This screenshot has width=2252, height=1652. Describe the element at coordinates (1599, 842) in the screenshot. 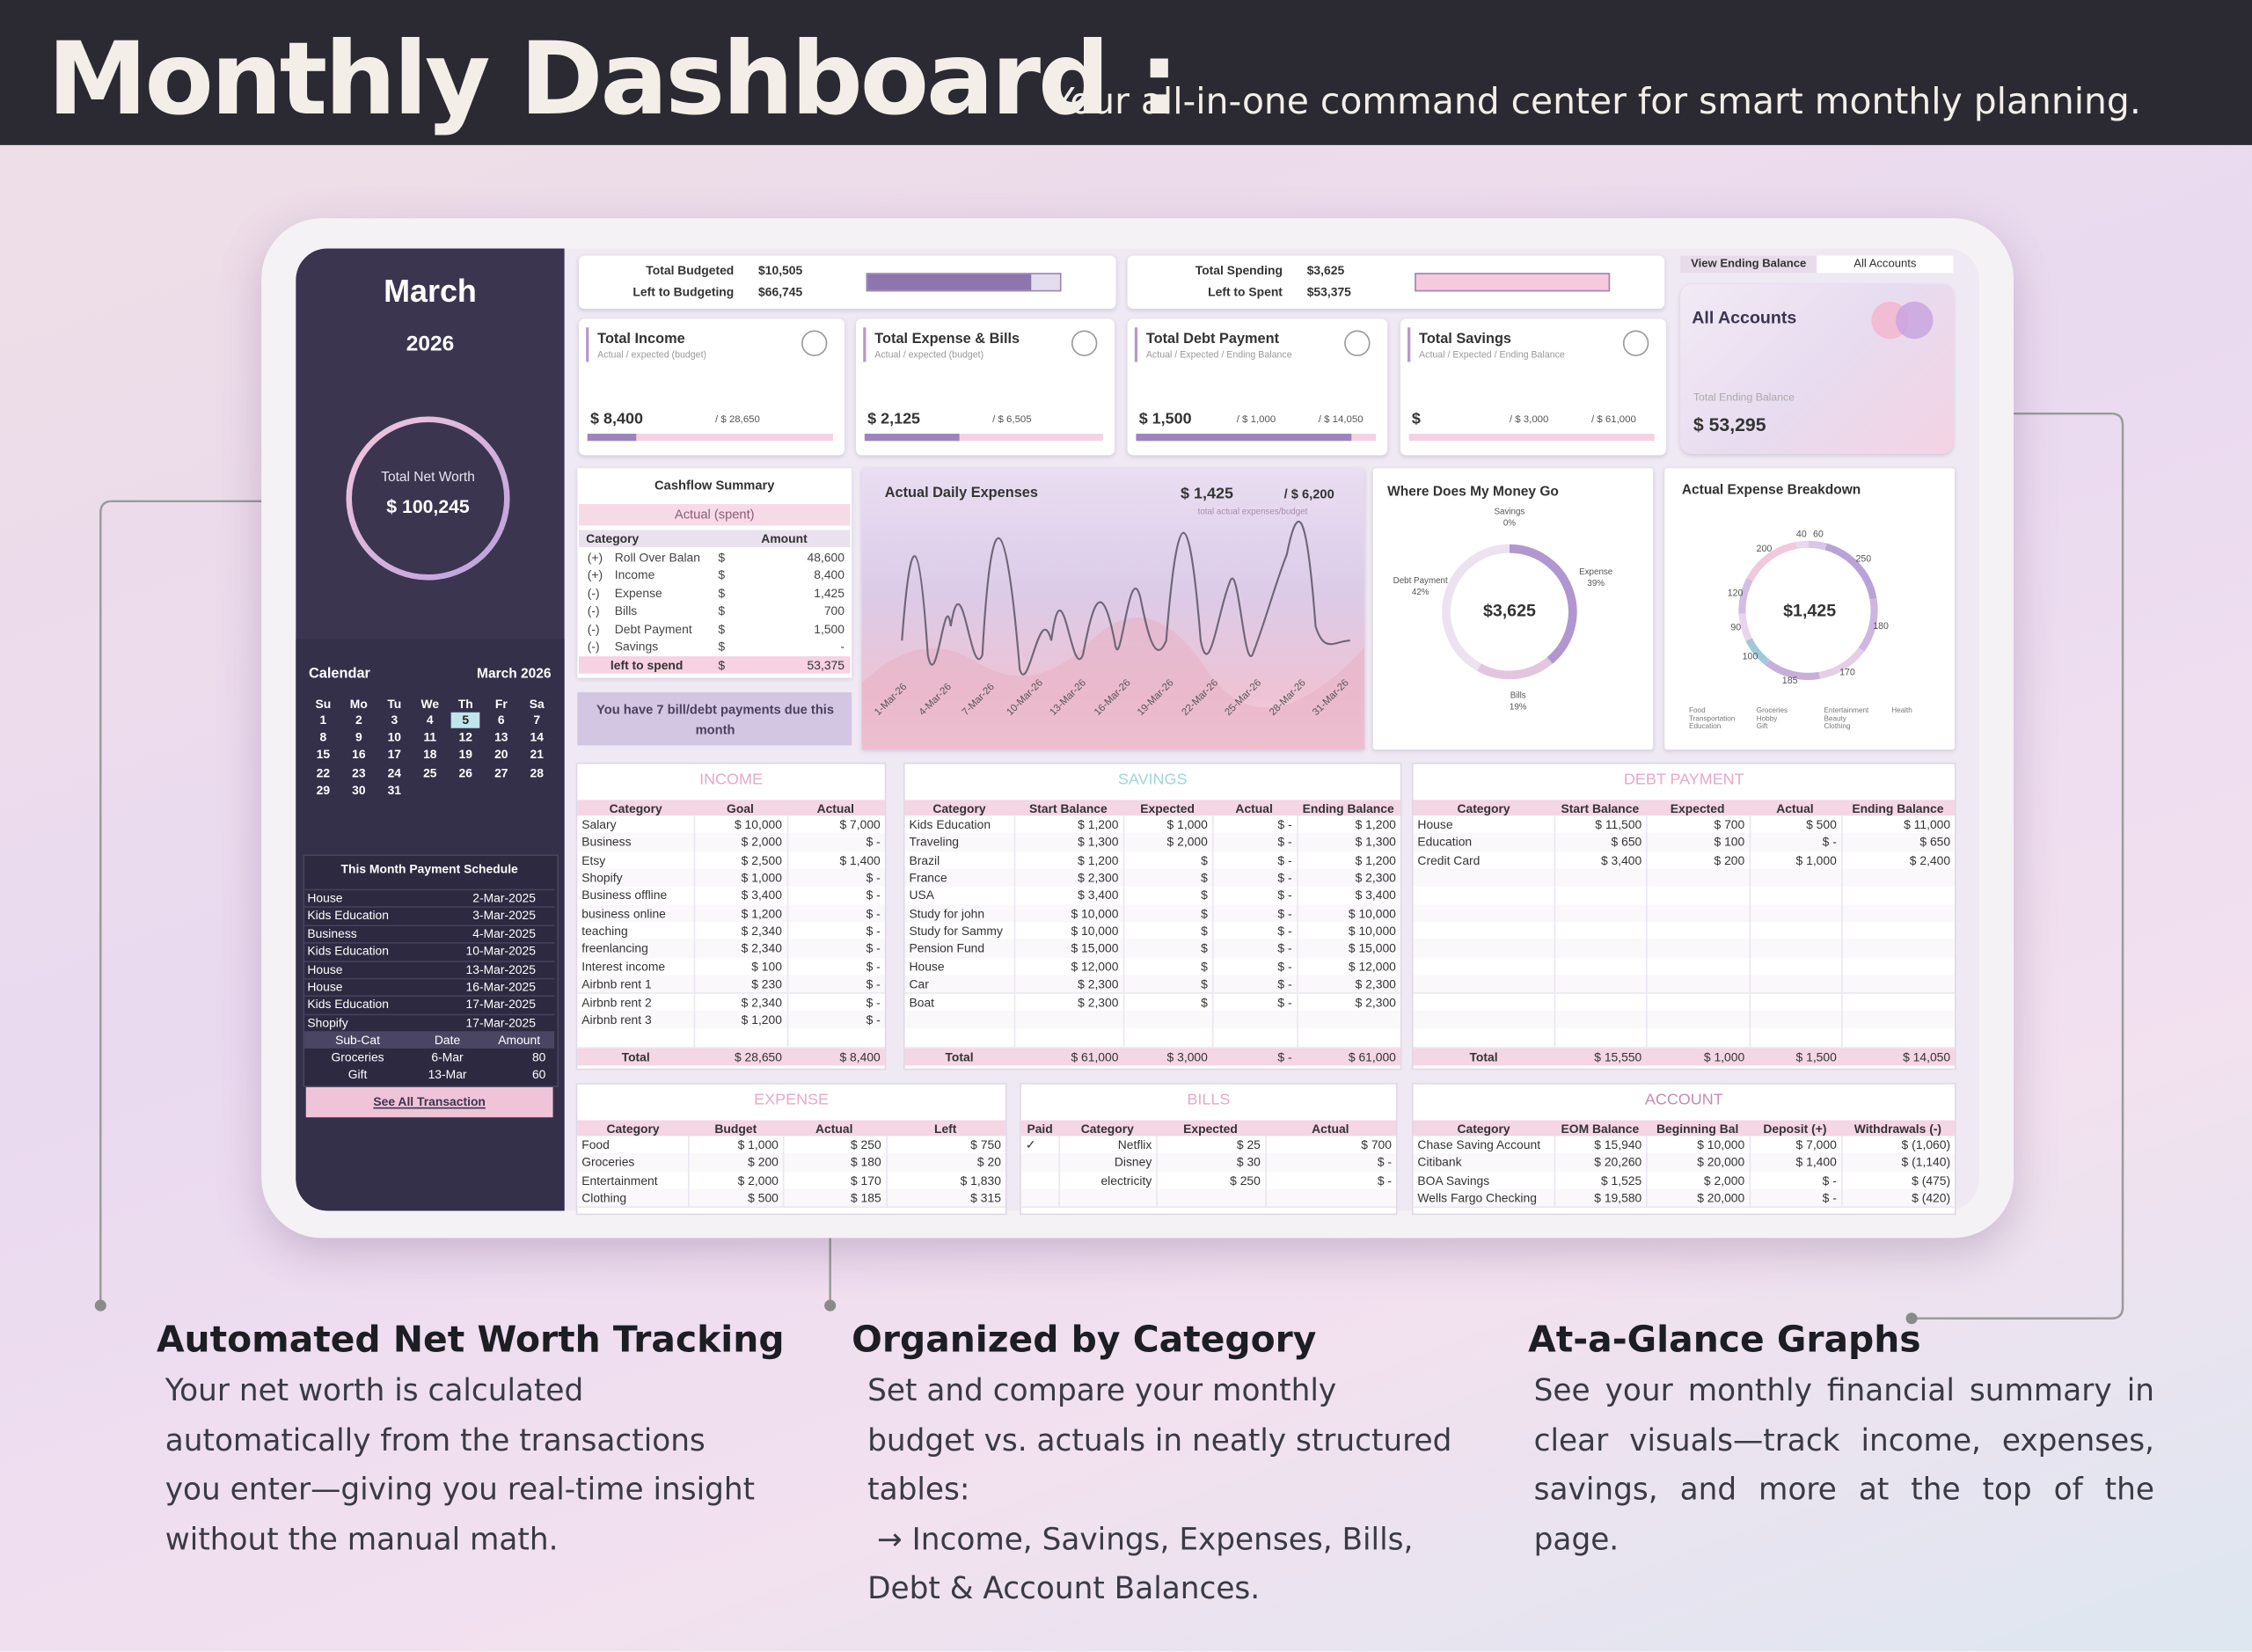

I see `table-cell: $ 650` at that location.